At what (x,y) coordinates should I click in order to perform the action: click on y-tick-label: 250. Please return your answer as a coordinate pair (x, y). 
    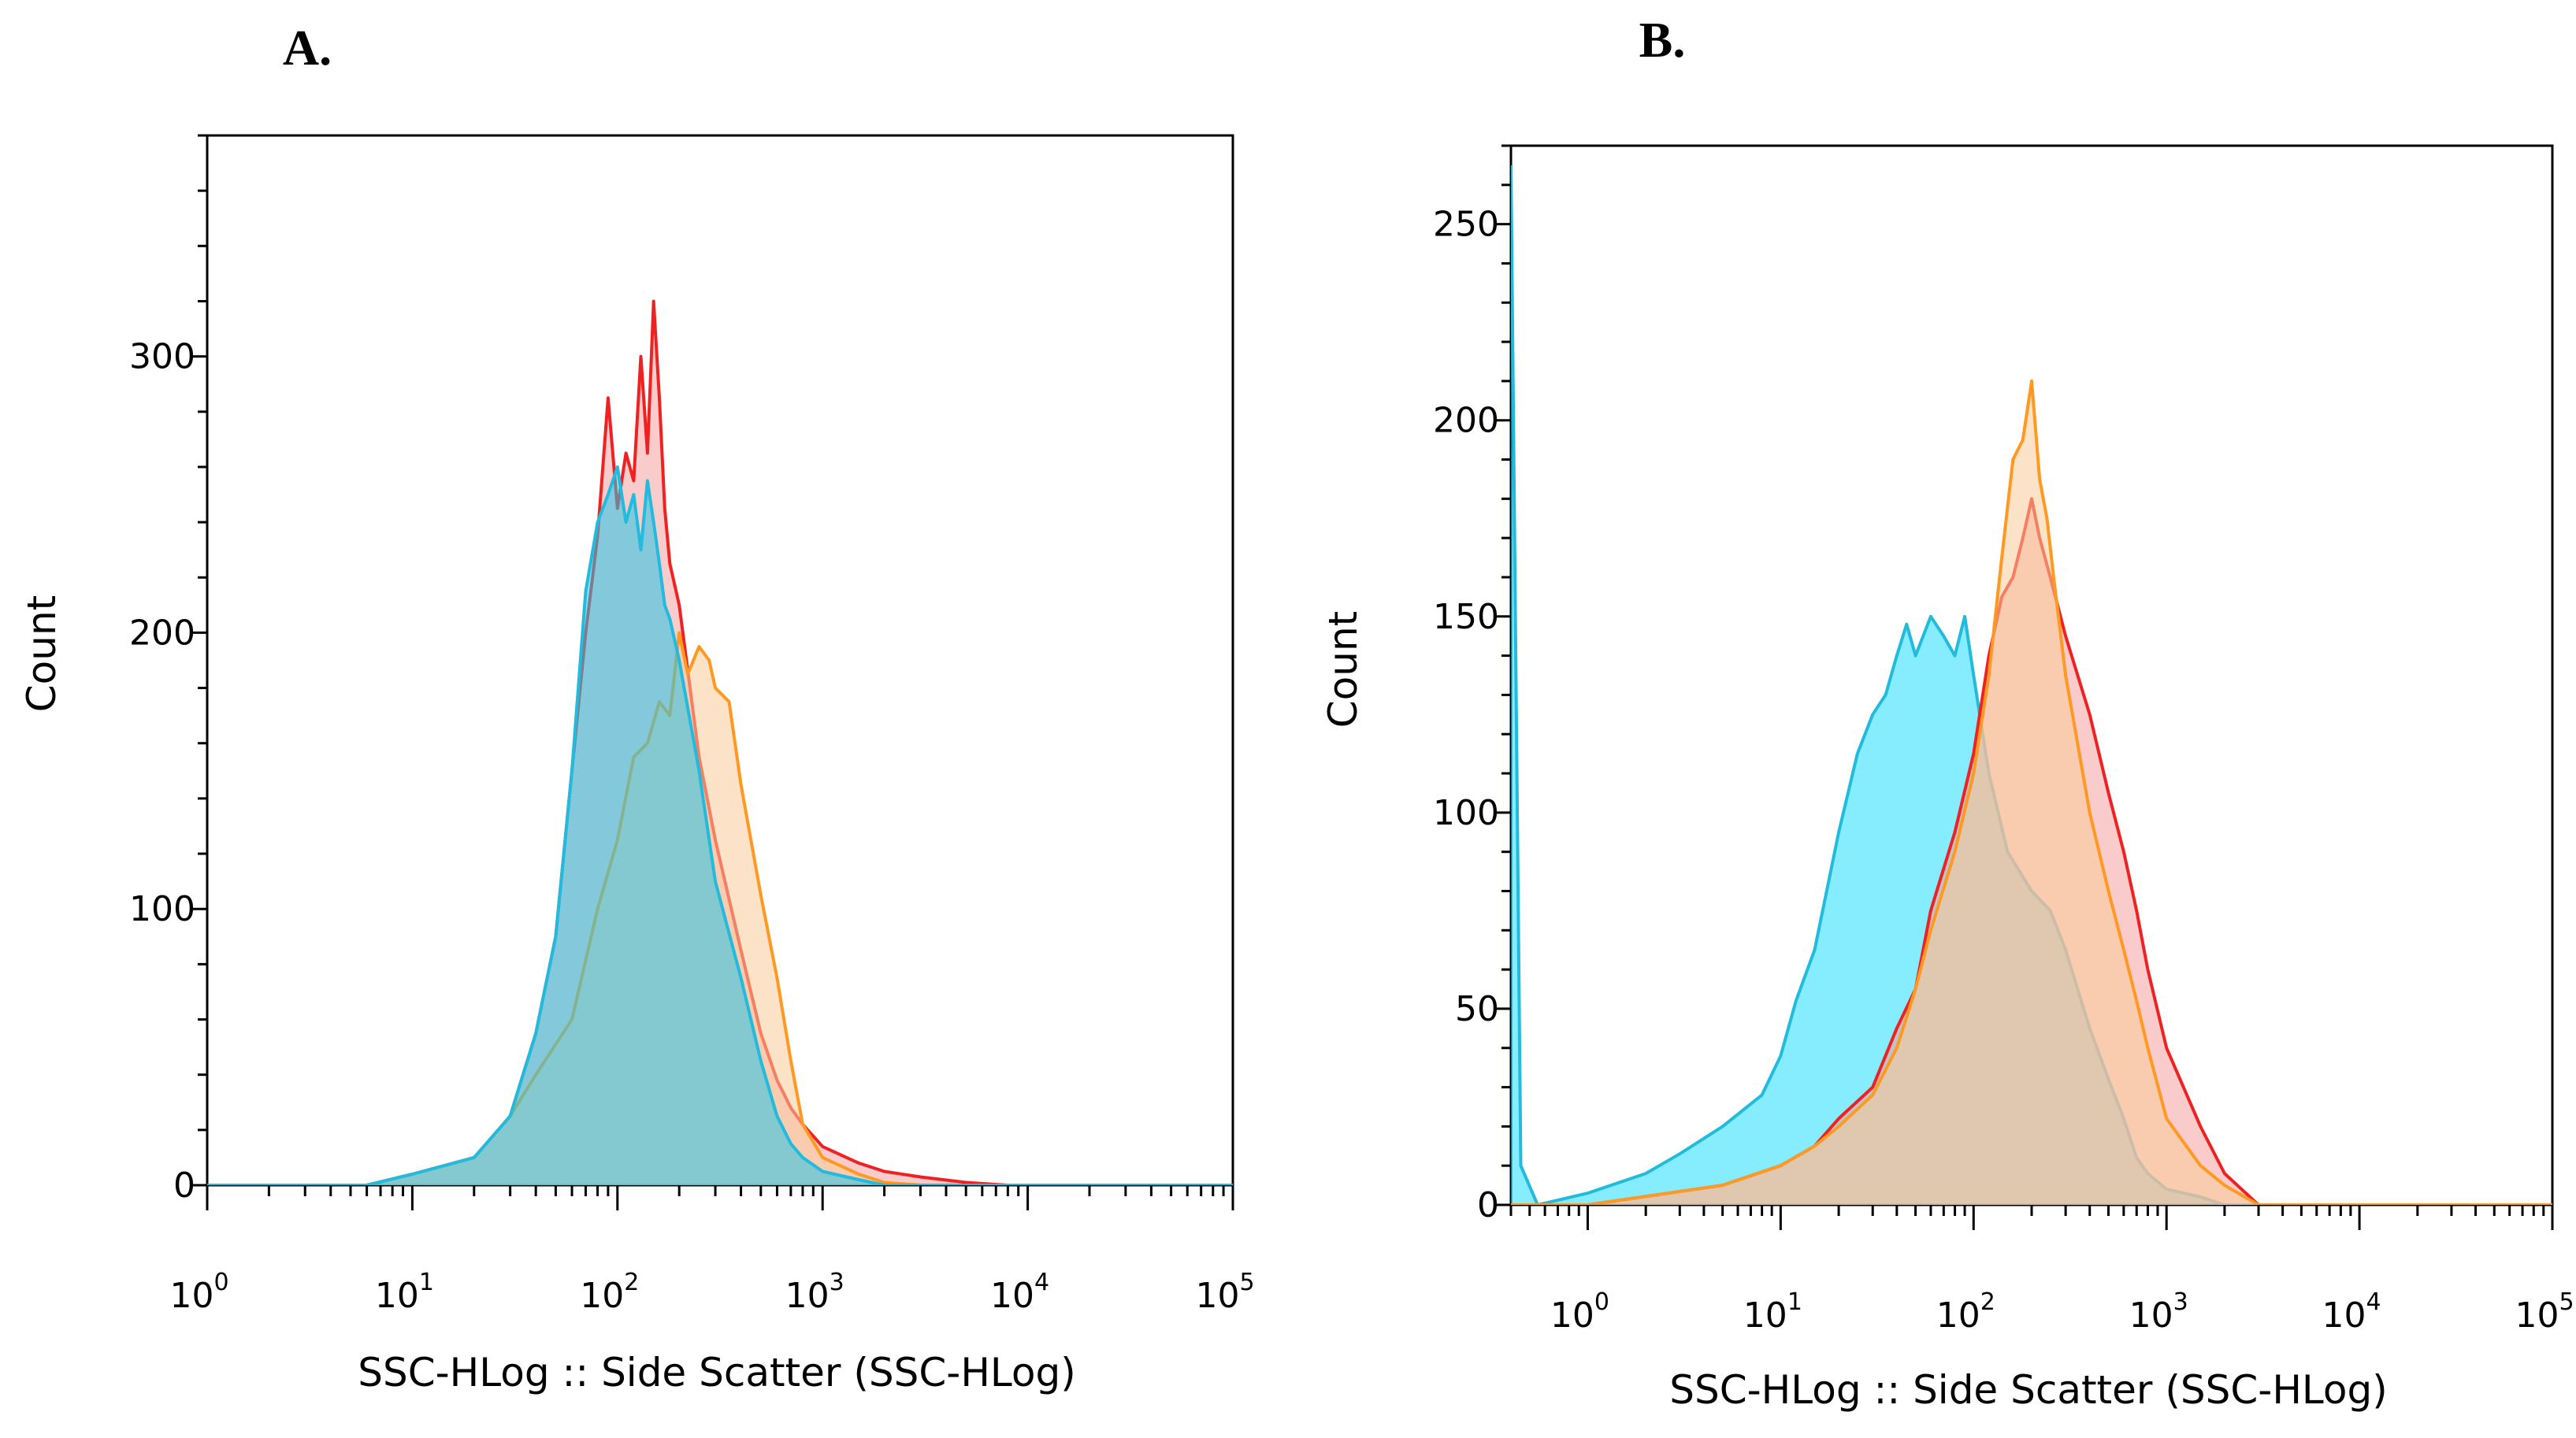
    Looking at the image, I should click on (1466, 225).